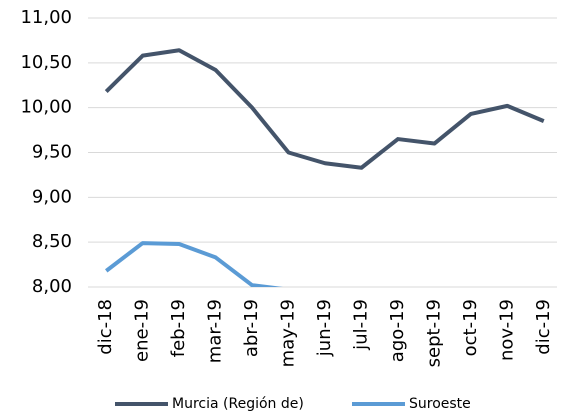  Describe the element at coordinates (251, 328) in the screenshot. I see `x-tick-label: abr-19` at that location.